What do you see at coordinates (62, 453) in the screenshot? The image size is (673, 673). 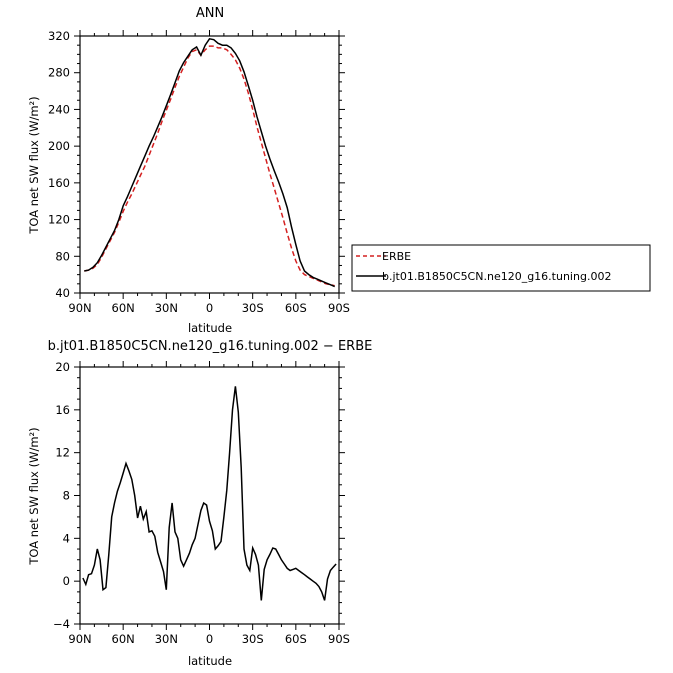 I see `y-tick-label: 12` at bounding box center [62, 453].